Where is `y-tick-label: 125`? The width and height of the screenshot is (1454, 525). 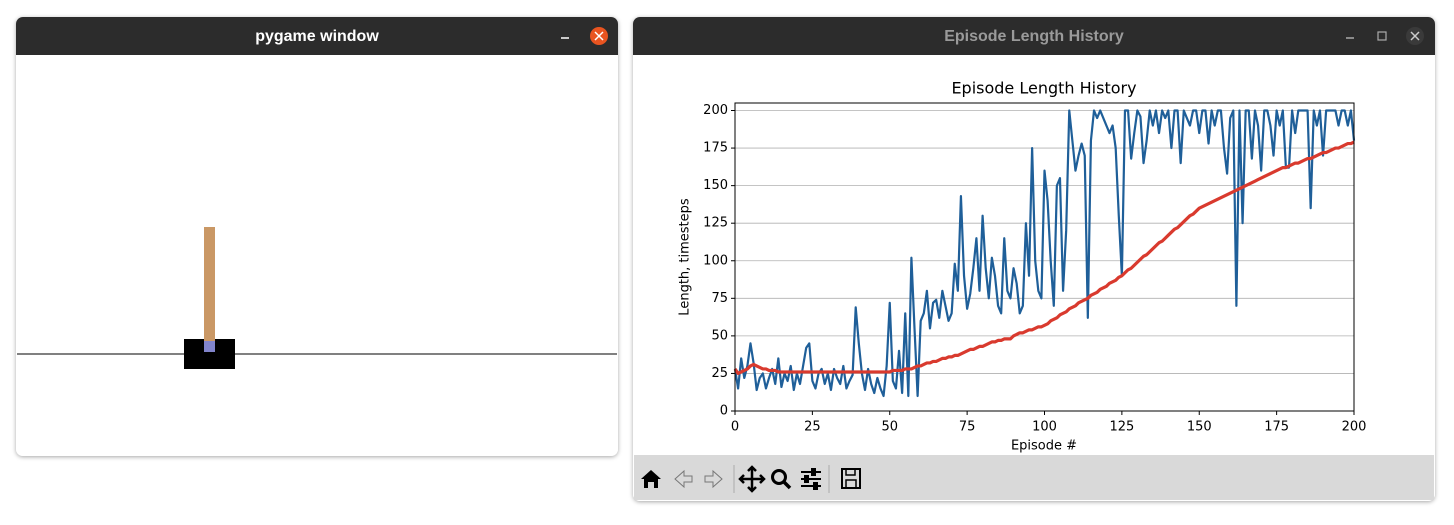 y-tick-label: 125 is located at coordinates (715, 223).